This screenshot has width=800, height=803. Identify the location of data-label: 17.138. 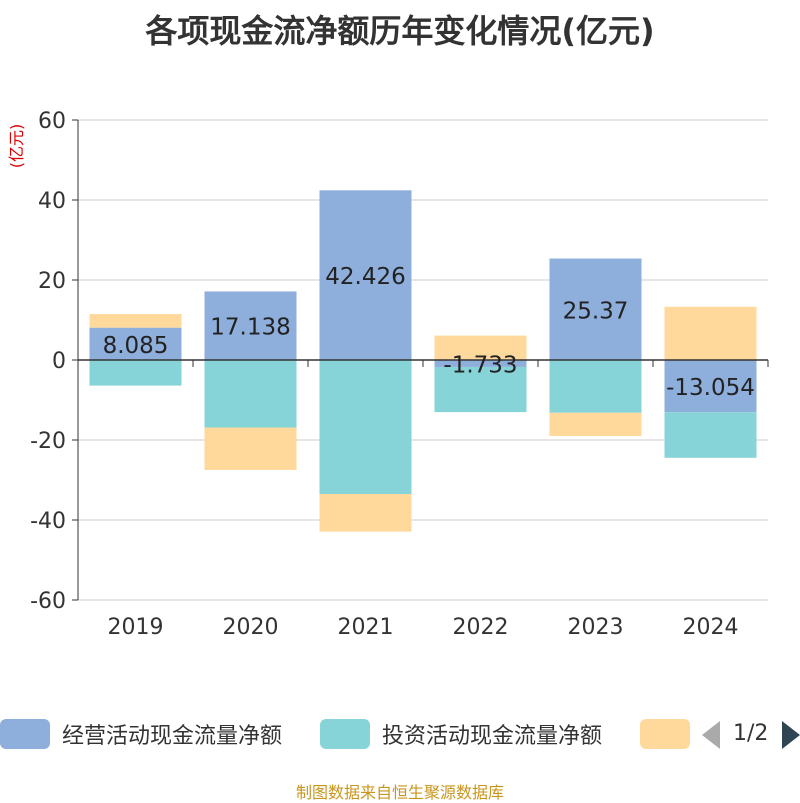
(250, 328).